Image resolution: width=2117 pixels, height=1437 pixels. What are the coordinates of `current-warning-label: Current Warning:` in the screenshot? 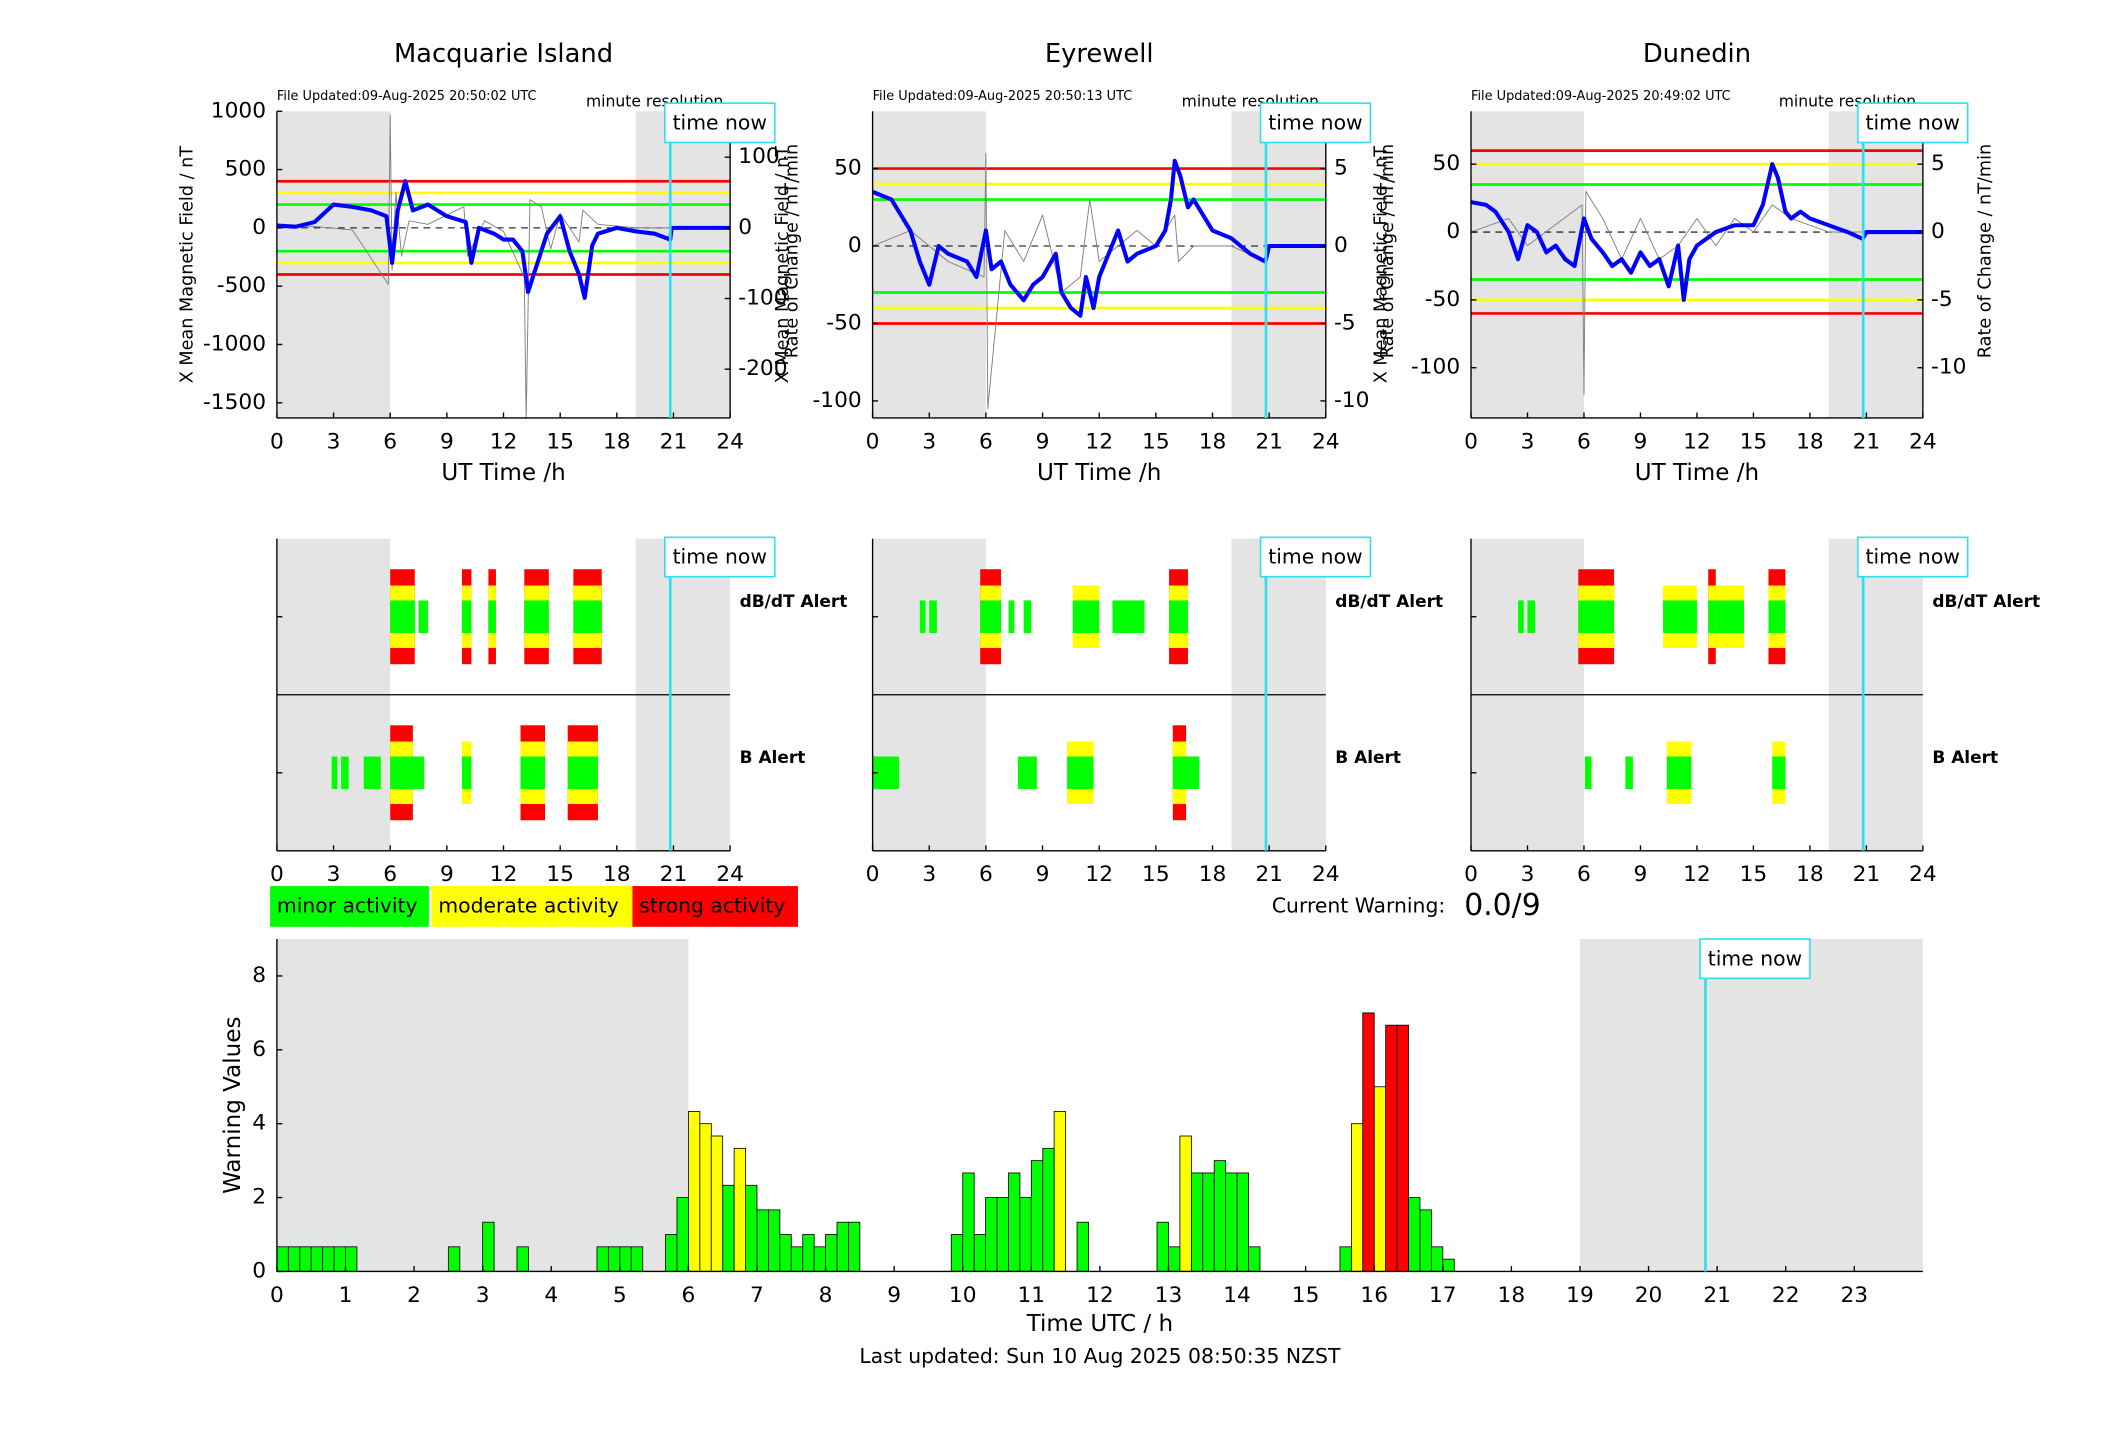 It's located at (1358, 905).